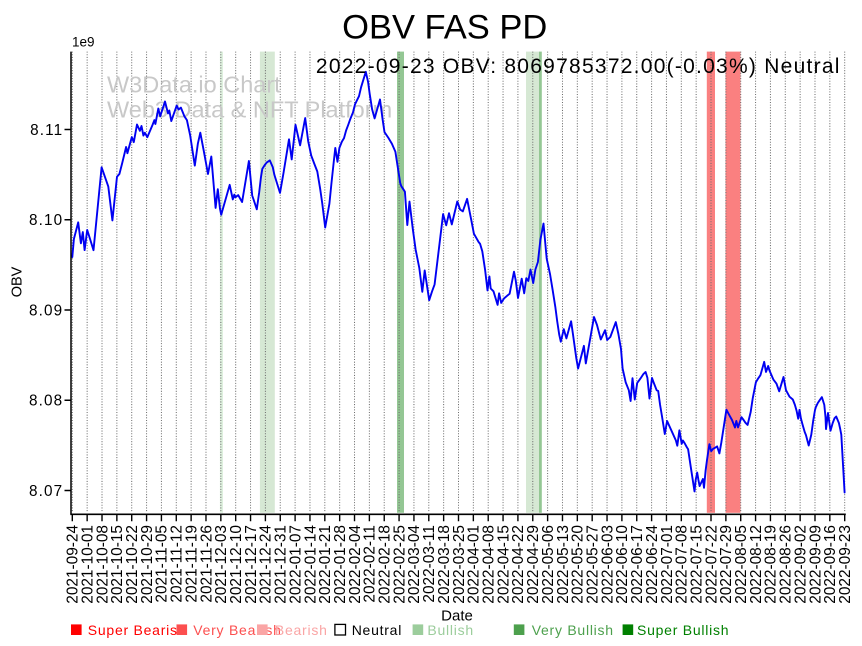 This screenshot has width=862, height=646. What do you see at coordinates (815, 564) in the screenshot?
I see `svg-text: 2022-09-09` at bounding box center [815, 564].